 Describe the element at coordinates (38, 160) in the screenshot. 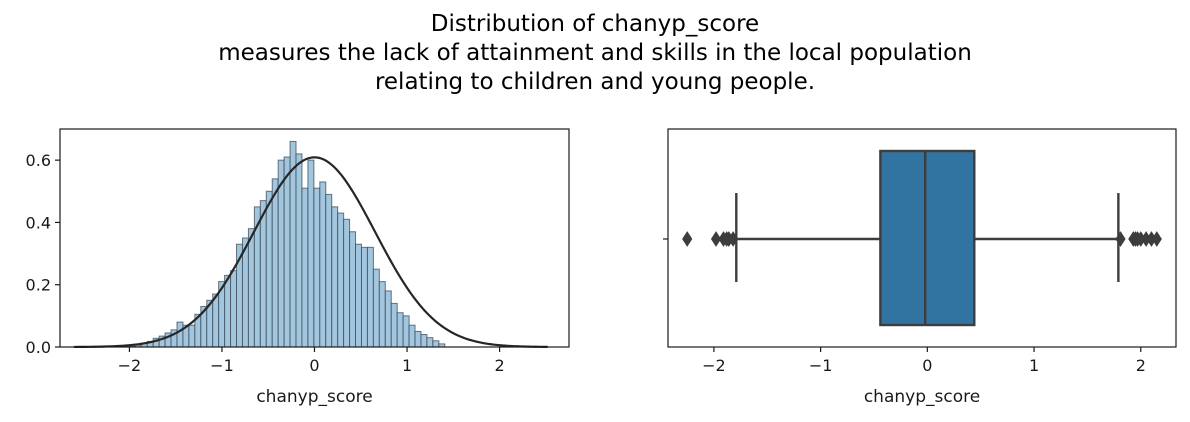

I see `histogram-y-tick-label: 0.6` at that location.